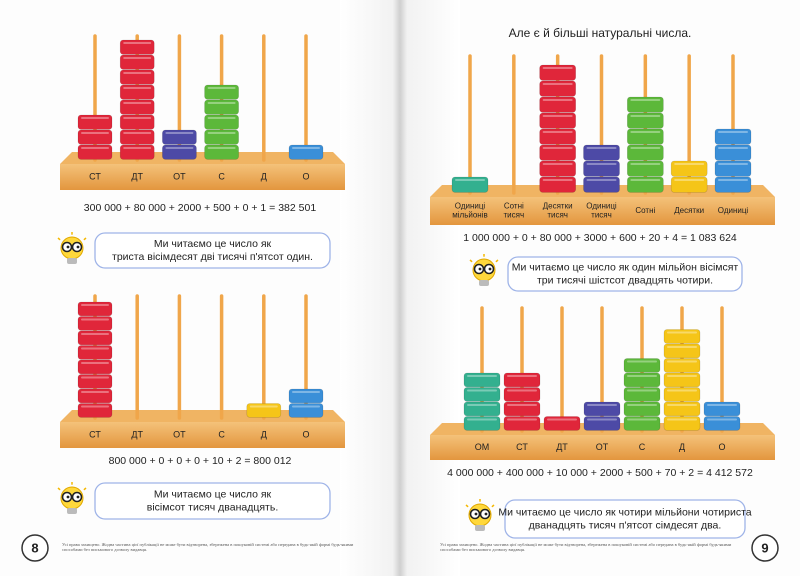  I want to click on reading-text: вісімсот тисяч дванадцять., so click(213, 507).